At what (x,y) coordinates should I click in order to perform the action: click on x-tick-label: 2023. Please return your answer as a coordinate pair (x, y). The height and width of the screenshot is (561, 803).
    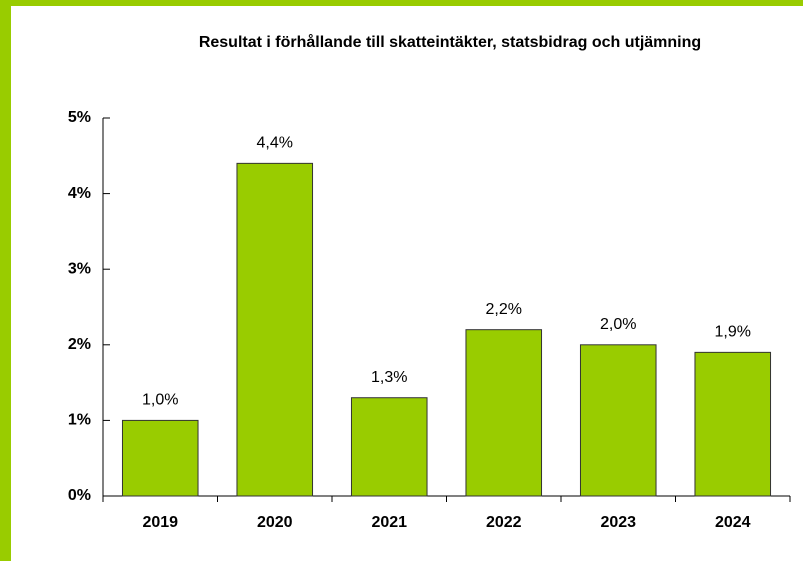
    Looking at the image, I should click on (618, 522).